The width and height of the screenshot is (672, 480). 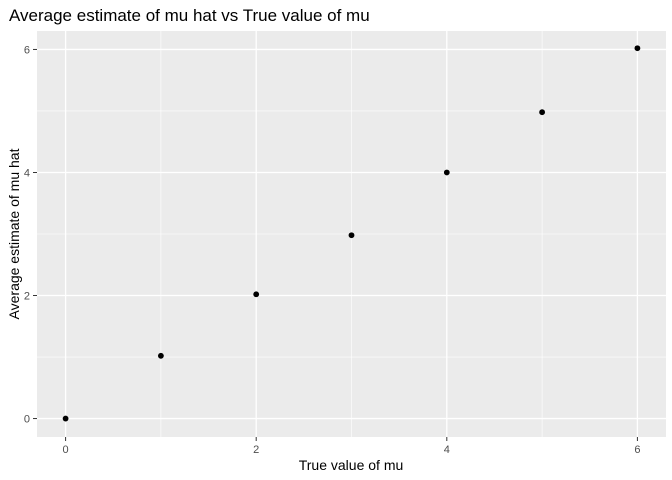 What do you see at coordinates (447, 450) in the screenshot?
I see `x-tick-label: 4` at bounding box center [447, 450].